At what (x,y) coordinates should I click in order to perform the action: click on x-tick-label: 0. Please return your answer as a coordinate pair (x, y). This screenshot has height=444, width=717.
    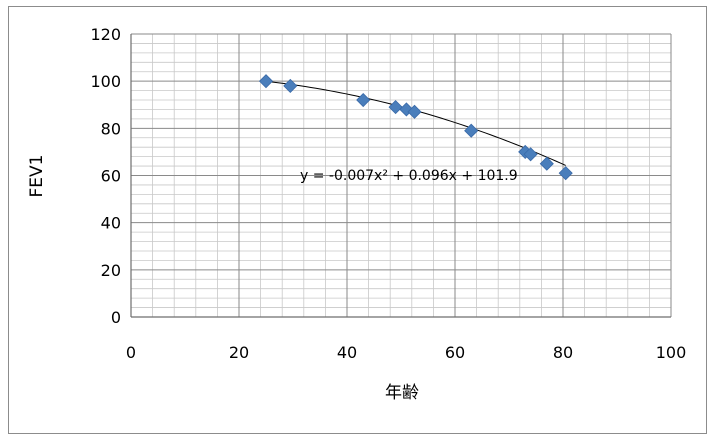
    Looking at the image, I should click on (131, 352).